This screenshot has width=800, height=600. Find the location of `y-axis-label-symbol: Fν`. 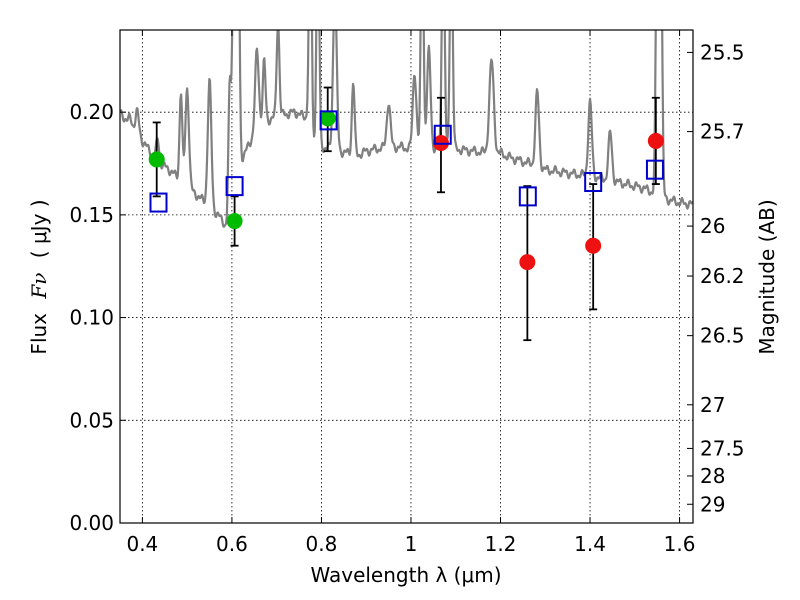

y-axis-label-symbol: Fν is located at coordinates (39, 286).